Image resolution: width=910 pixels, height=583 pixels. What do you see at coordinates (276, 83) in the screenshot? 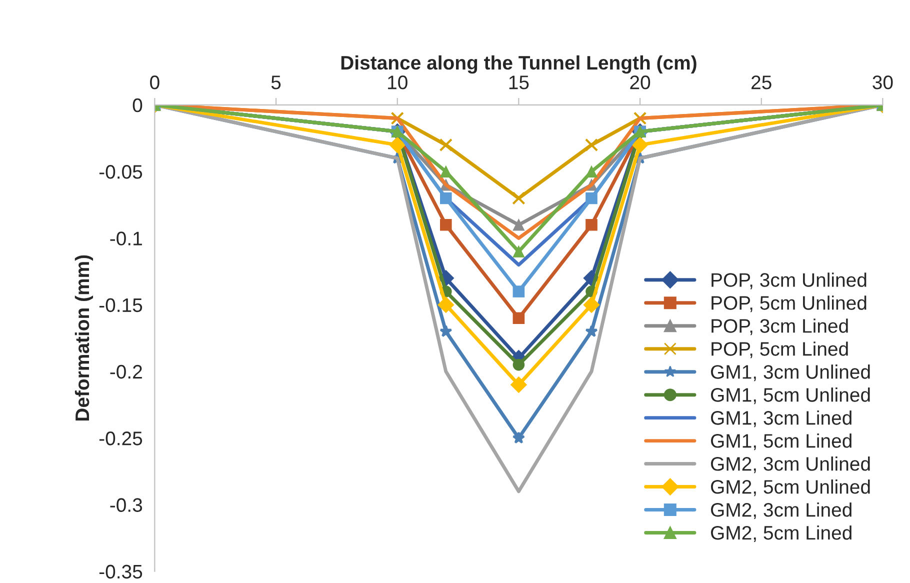
I see `x-tick-label: 5` at bounding box center [276, 83].